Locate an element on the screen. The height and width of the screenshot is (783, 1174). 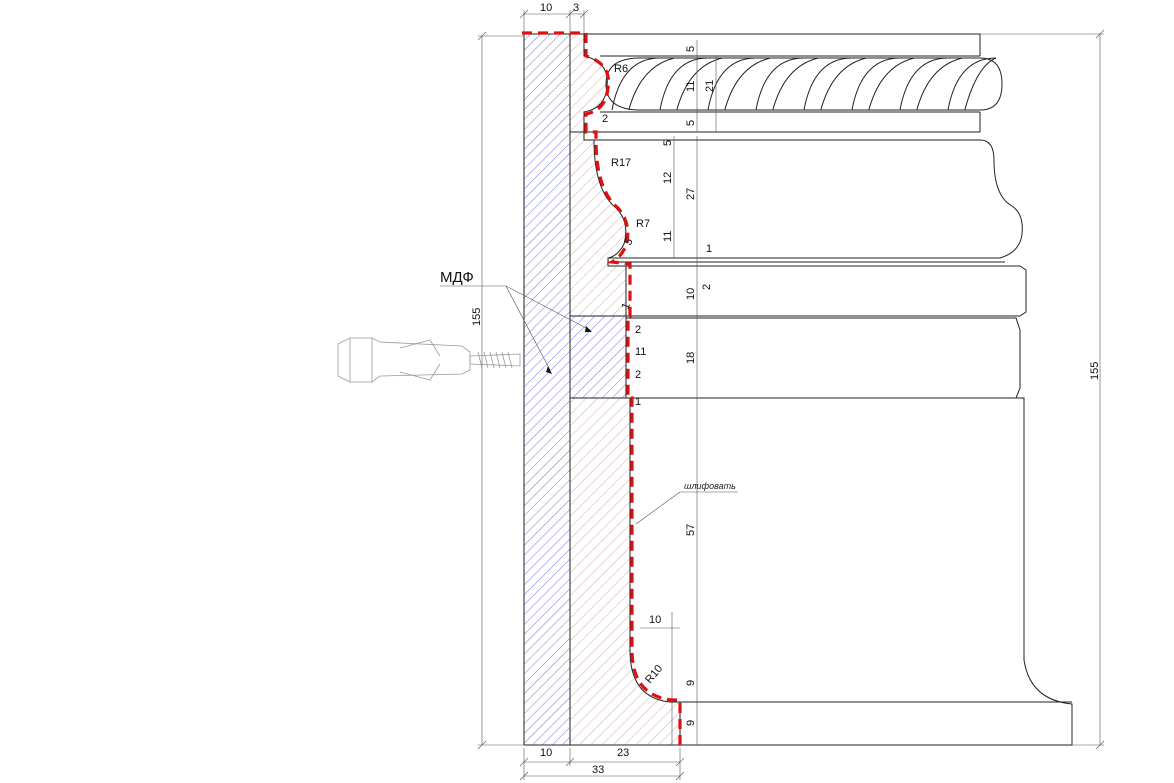
dim-mold-fillet: 2 is located at coordinates (707, 287).